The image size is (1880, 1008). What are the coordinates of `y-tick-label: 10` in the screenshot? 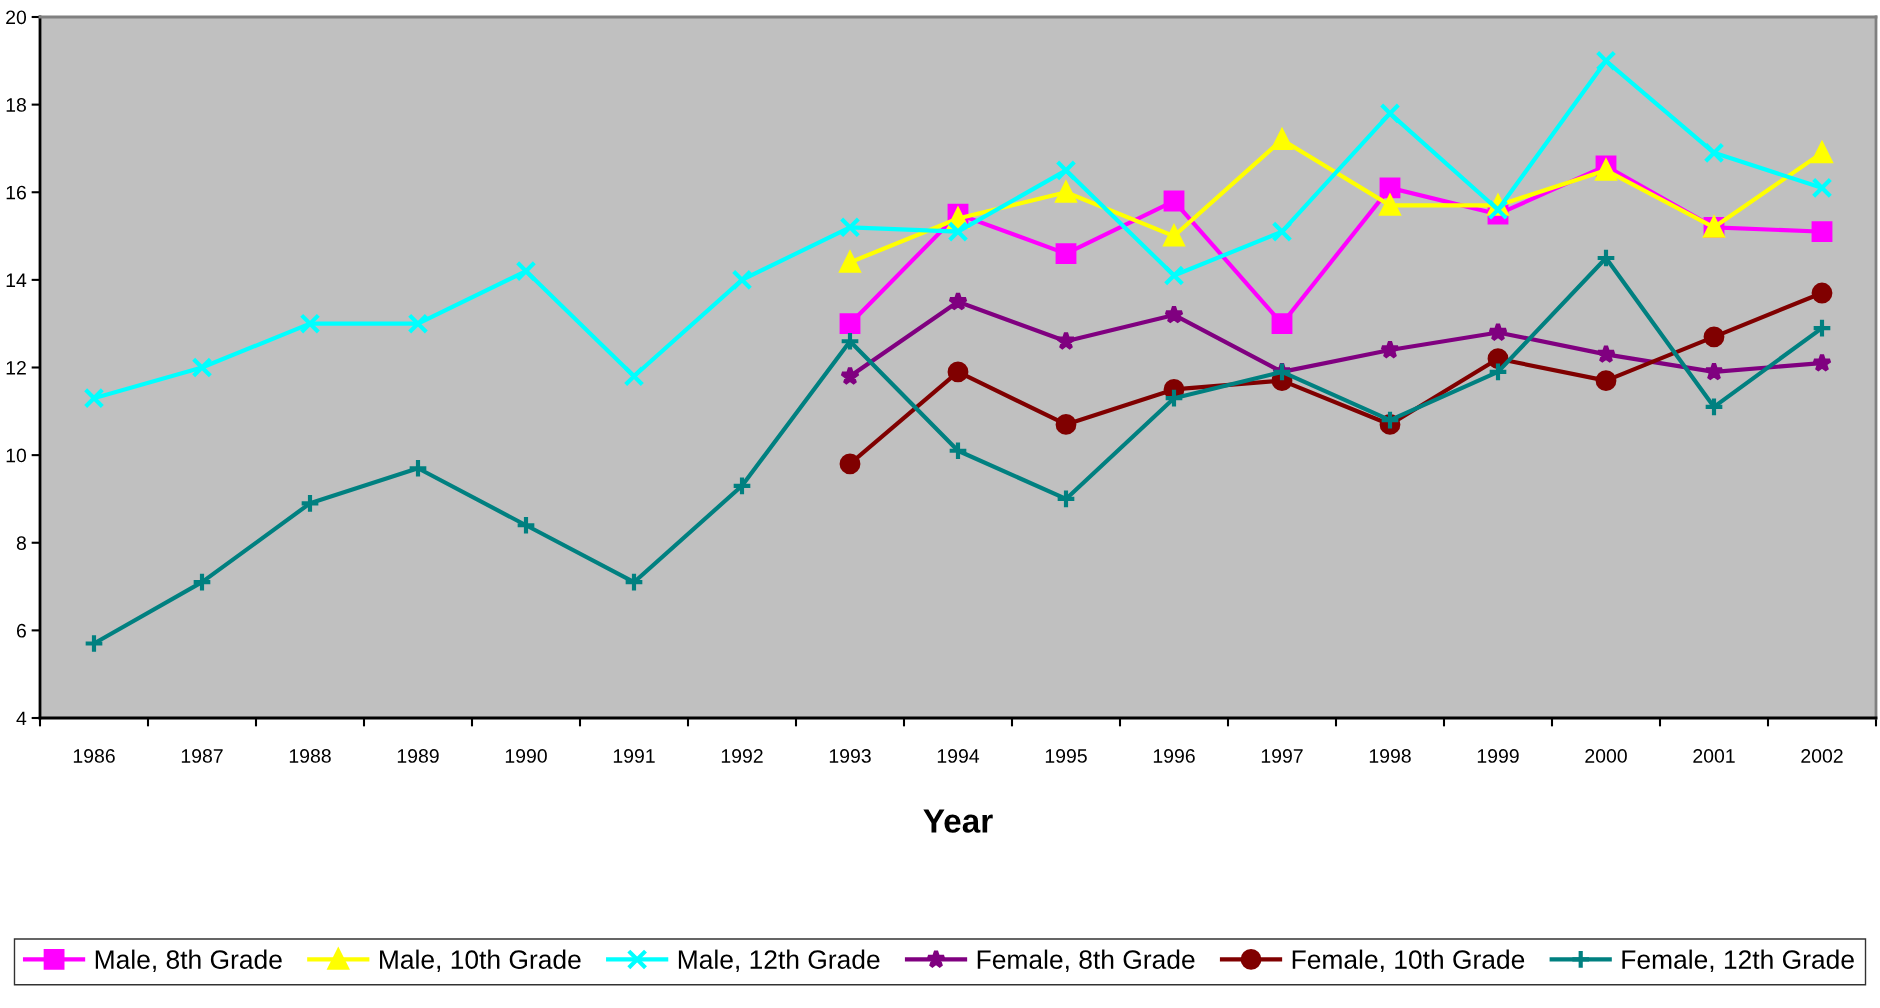 It's located at (16, 455).